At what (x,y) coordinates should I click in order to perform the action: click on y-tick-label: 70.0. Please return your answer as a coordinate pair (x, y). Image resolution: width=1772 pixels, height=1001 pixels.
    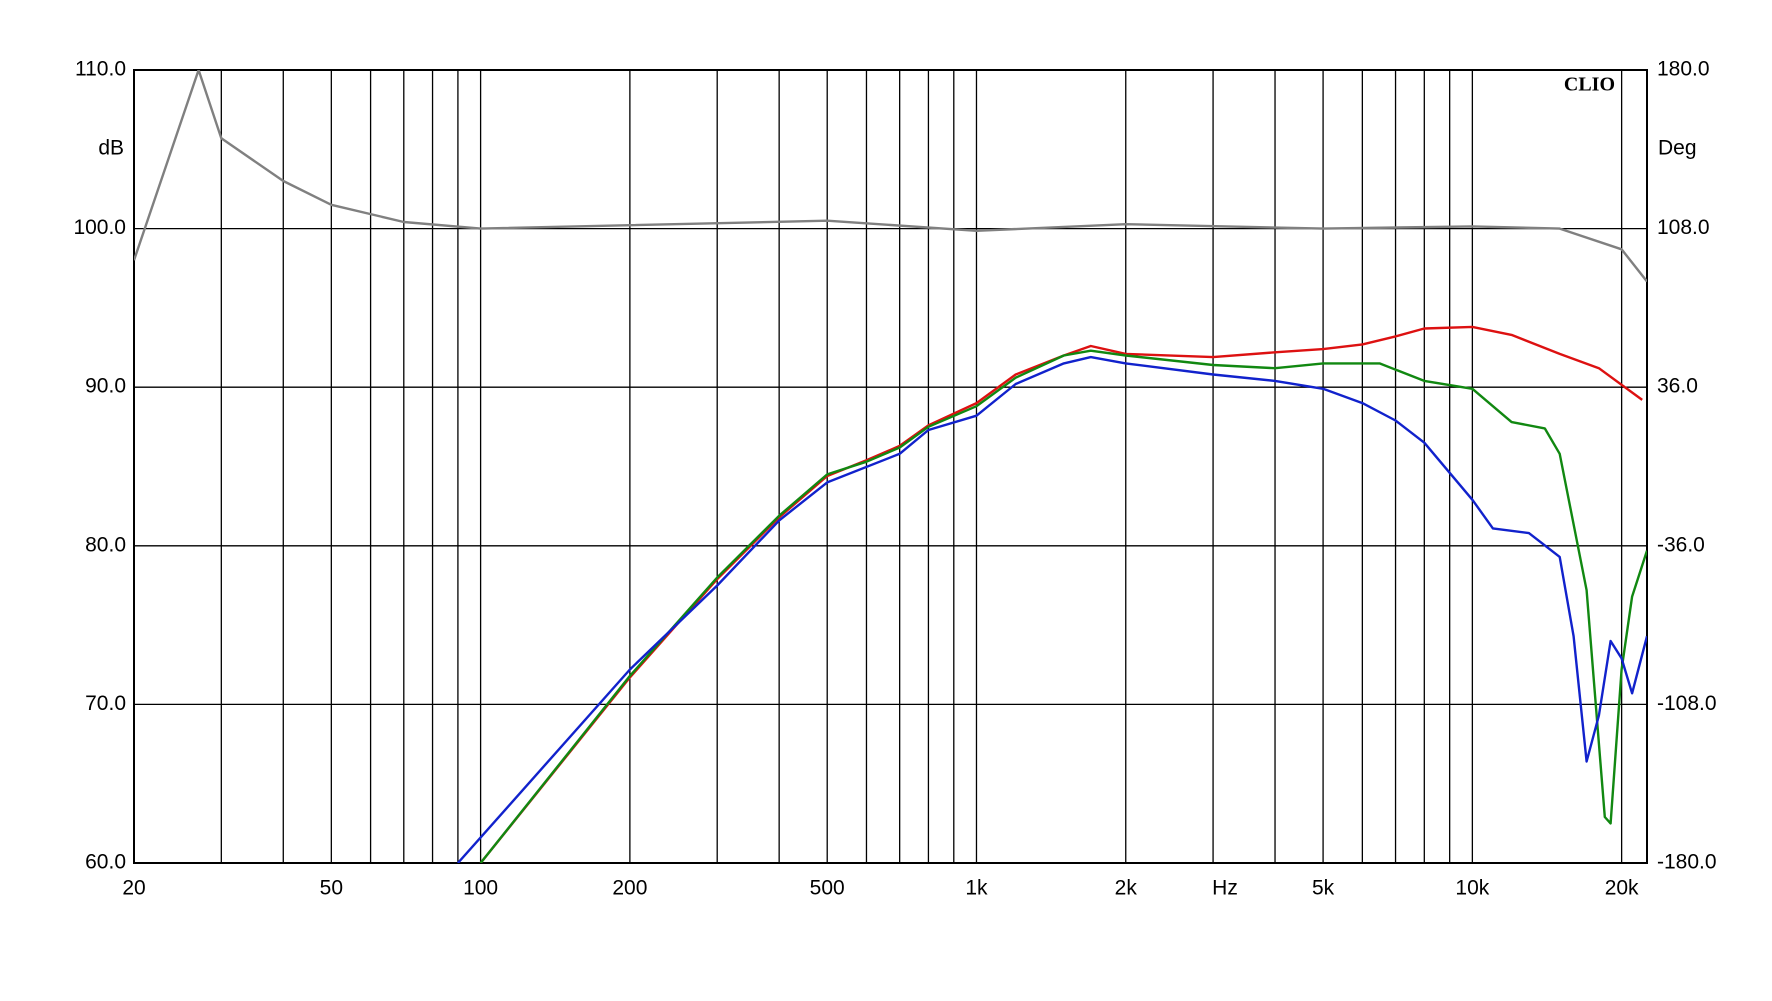
    Looking at the image, I should click on (105, 703).